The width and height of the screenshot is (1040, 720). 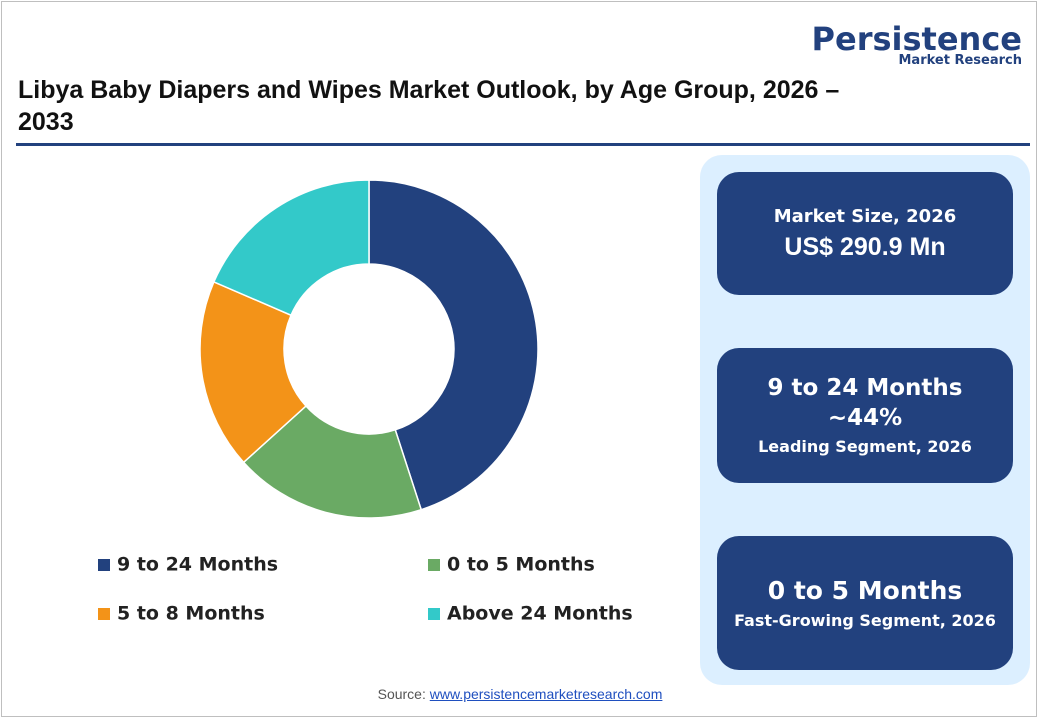 What do you see at coordinates (865, 388) in the screenshot?
I see `card-label: 9 to 24 Months` at bounding box center [865, 388].